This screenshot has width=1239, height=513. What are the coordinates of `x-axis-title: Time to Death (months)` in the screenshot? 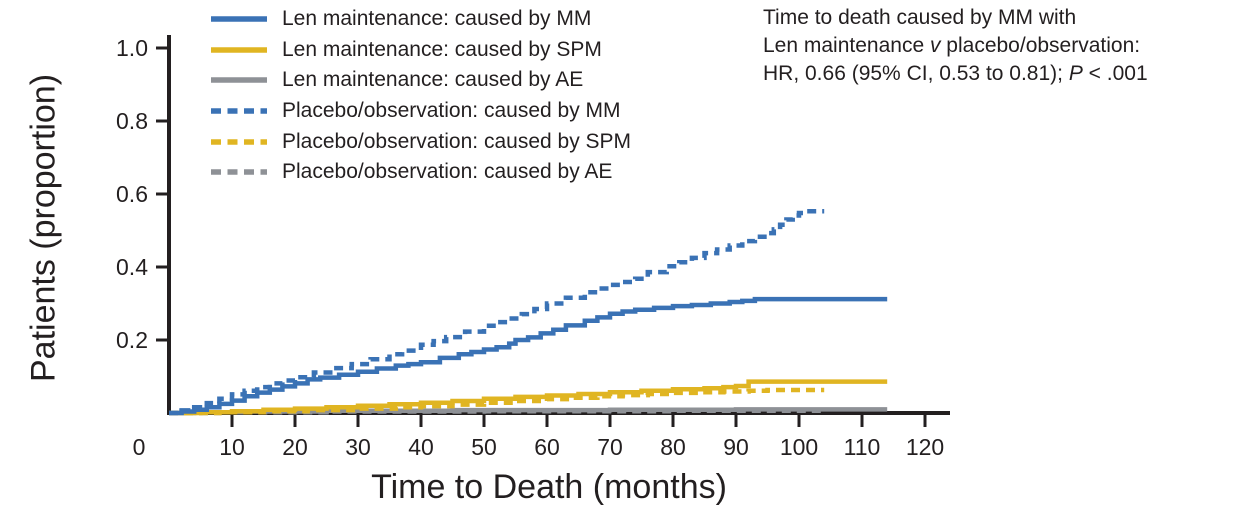 It's located at (549, 487).